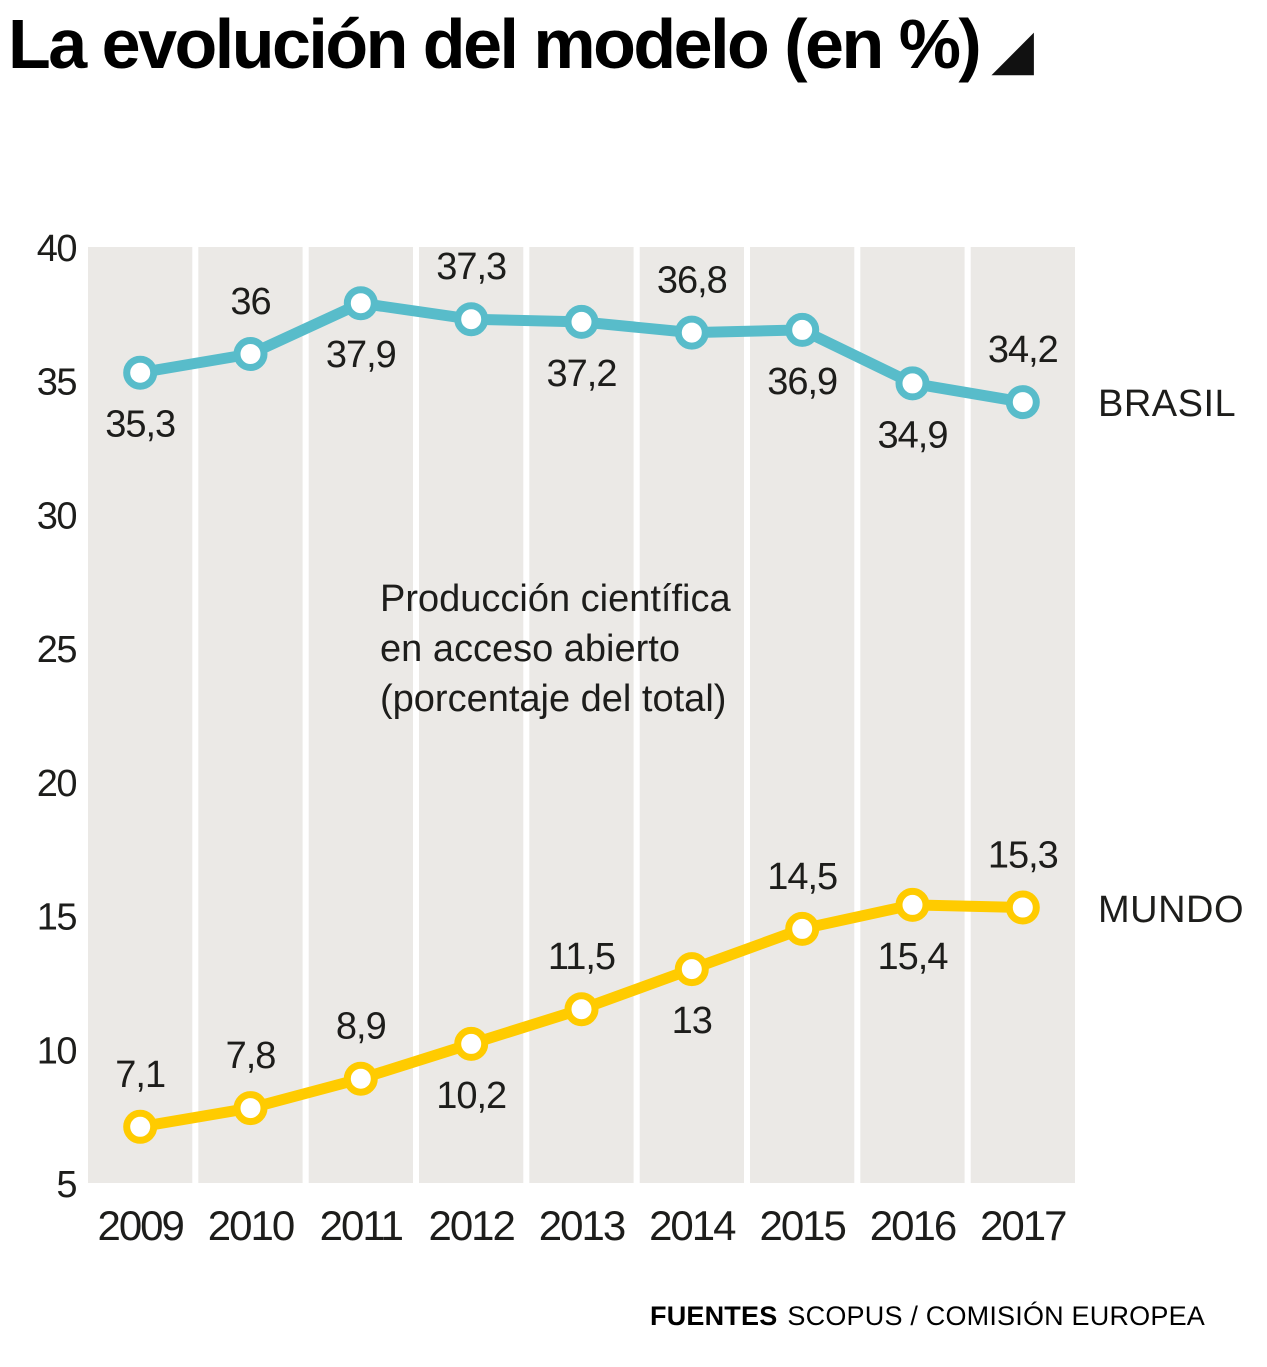 Image resolution: width=1267 pixels, height=1367 pixels. I want to click on data-point-brasil-2014, so click(691, 332).